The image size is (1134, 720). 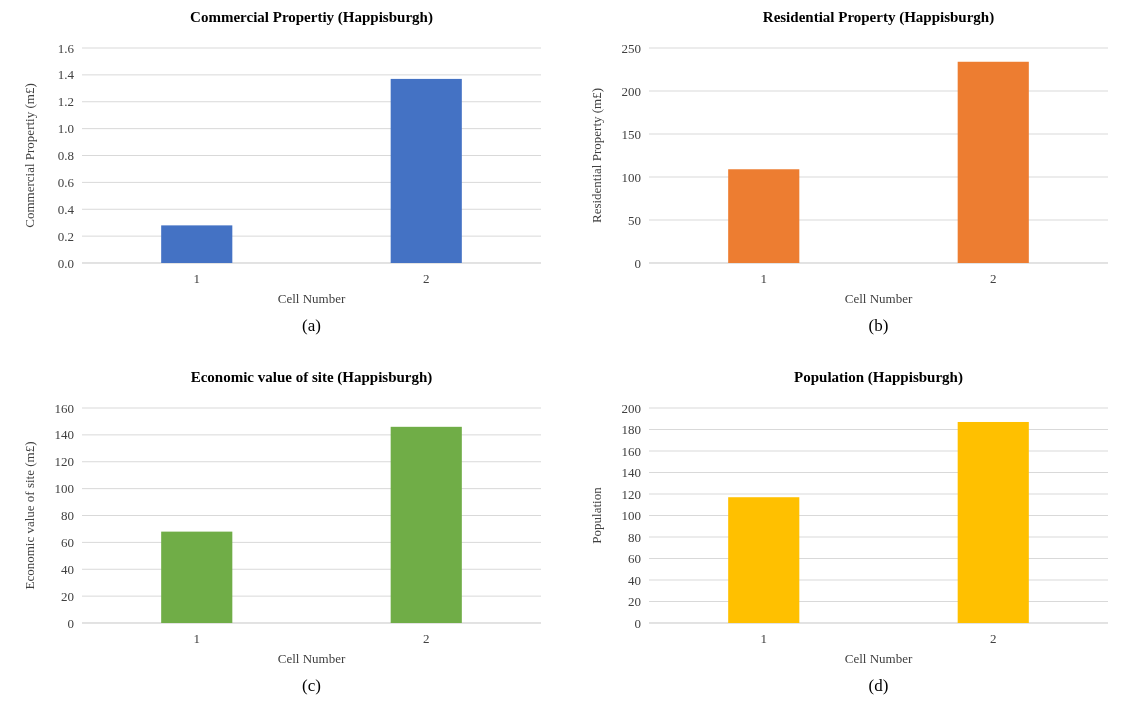 I want to click on y-axis-title: Economic value of site (m£), so click(x=29, y=515).